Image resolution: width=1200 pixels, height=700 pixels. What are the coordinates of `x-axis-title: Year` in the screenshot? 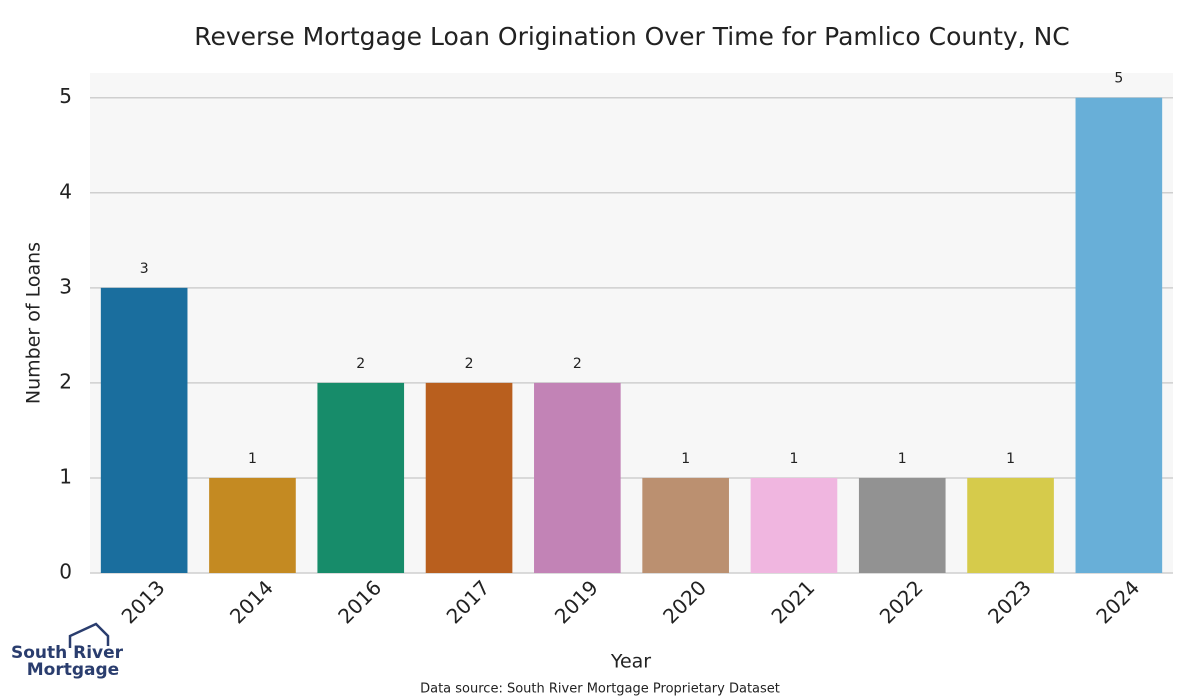 It's located at (630, 662).